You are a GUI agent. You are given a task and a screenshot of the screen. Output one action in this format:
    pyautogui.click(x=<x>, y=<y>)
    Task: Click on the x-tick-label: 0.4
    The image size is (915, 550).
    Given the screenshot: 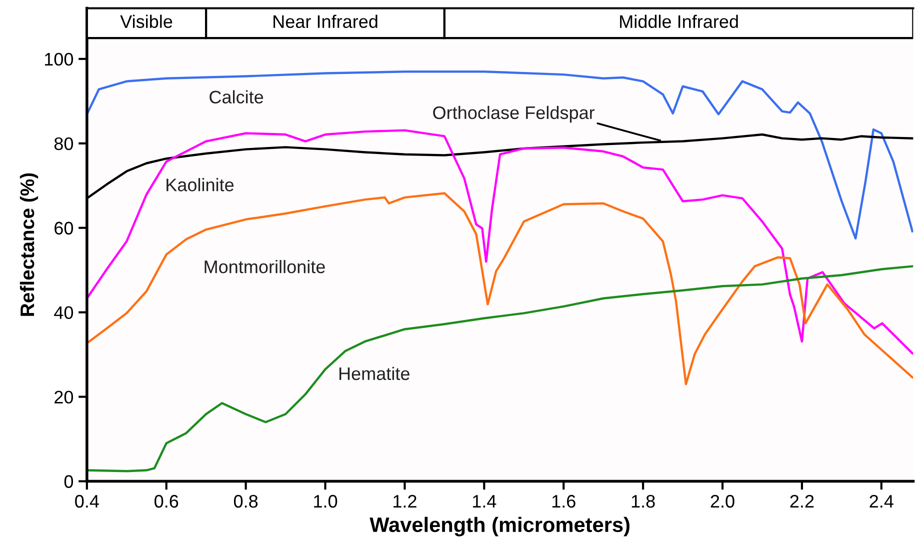 What is the action you would take?
    pyautogui.click(x=87, y=501)
    